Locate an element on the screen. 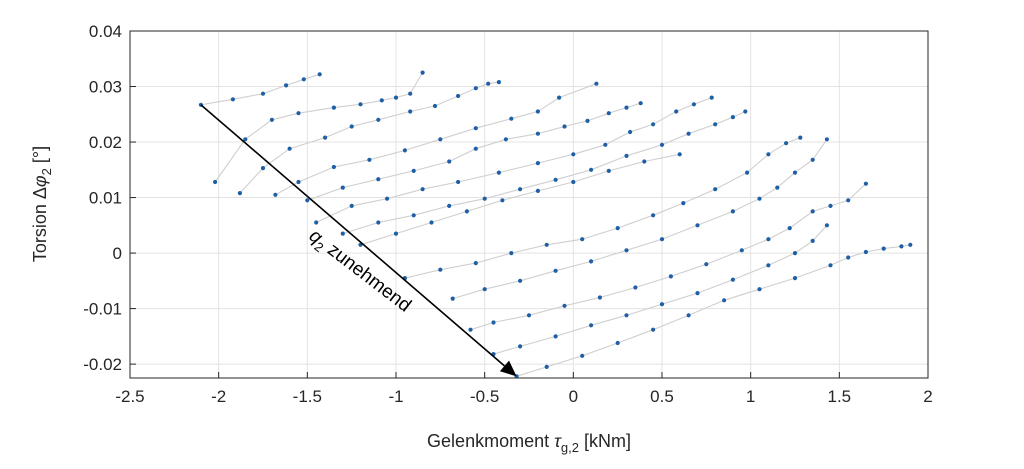 Image resolution: width=1024 pixels, height=469 pixels. y-tick-label: 0.03 is located at coordinates (105, 87).